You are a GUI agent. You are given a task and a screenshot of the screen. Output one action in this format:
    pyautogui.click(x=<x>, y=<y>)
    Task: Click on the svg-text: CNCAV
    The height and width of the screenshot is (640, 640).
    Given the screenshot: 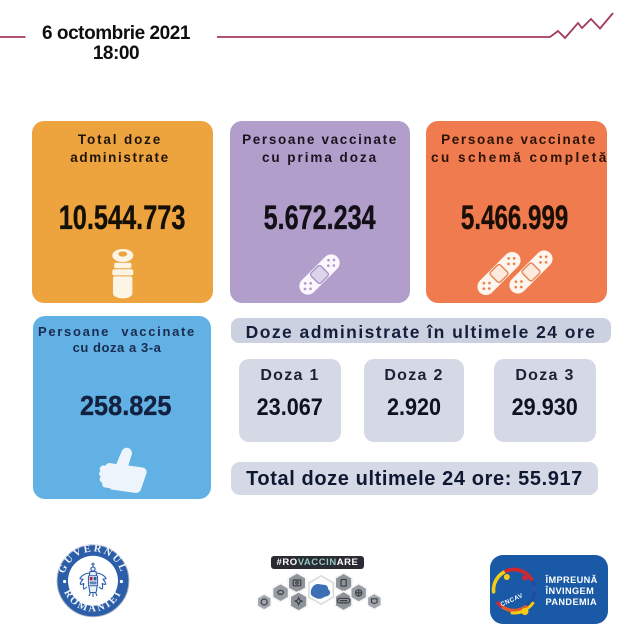 What is the action you would take?
    pyautogui.click(x=511, y=600)
    